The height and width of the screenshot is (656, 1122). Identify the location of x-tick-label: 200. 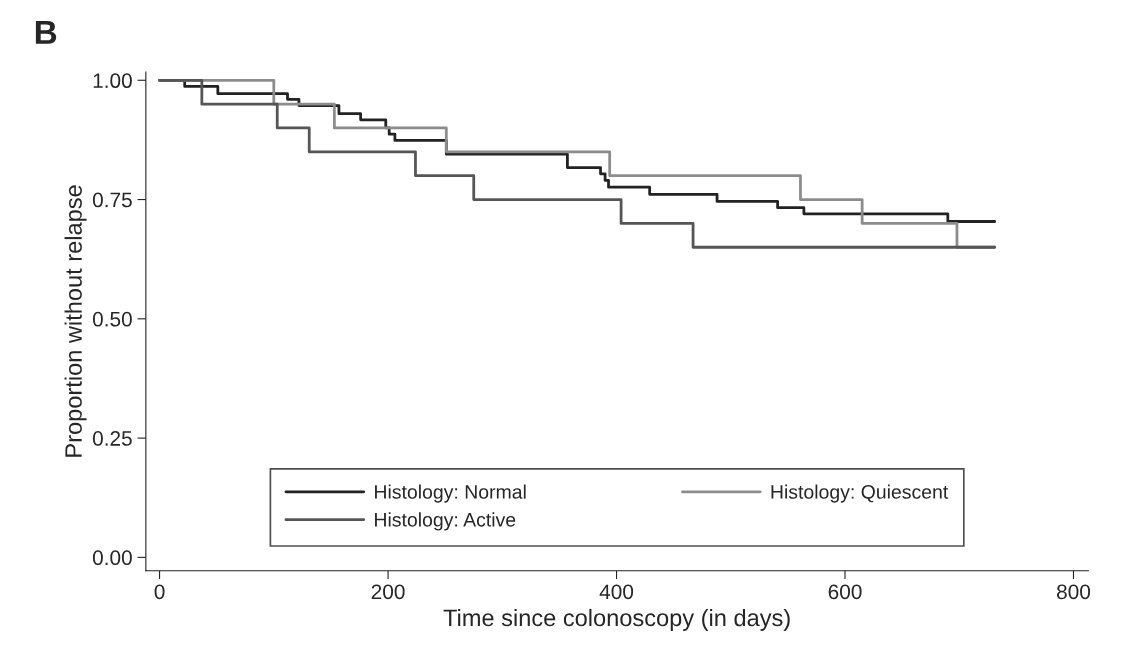
(388, 592).